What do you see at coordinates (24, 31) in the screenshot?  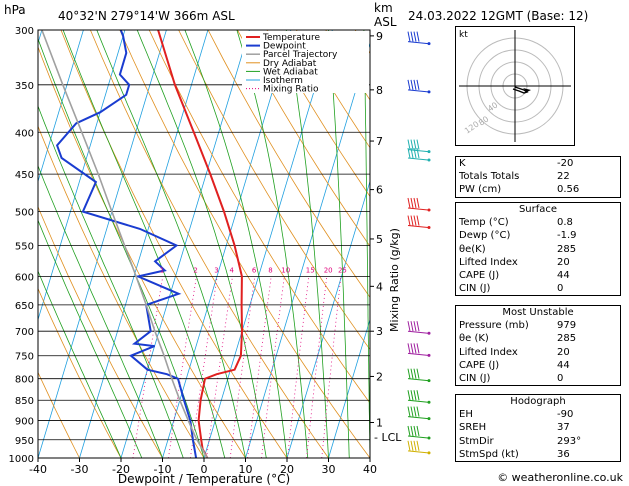 I see `pressure-tick-label: 300` at bounding box center [24, 31].